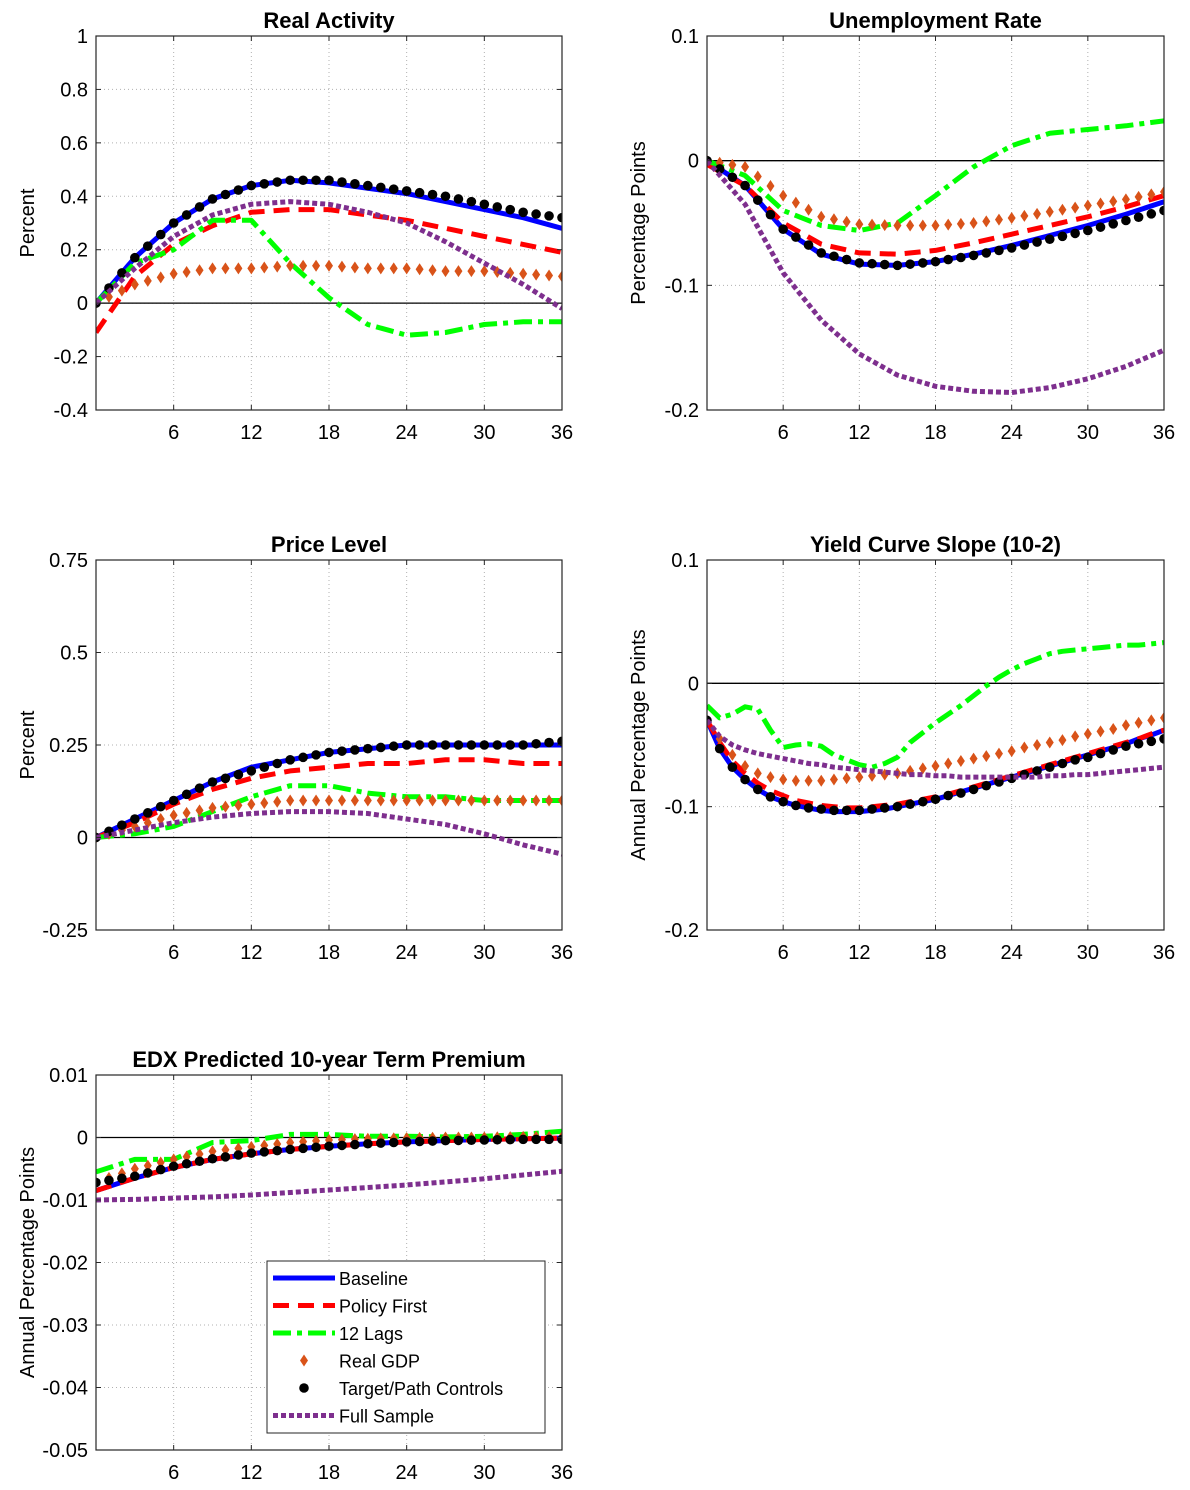 The height and width of the screenshot is (1490, 1190). What do you see at coordinates (68, 561) in the screenshot?
I see `y-tick-label: 0.75` at bounding box center [68, 561].